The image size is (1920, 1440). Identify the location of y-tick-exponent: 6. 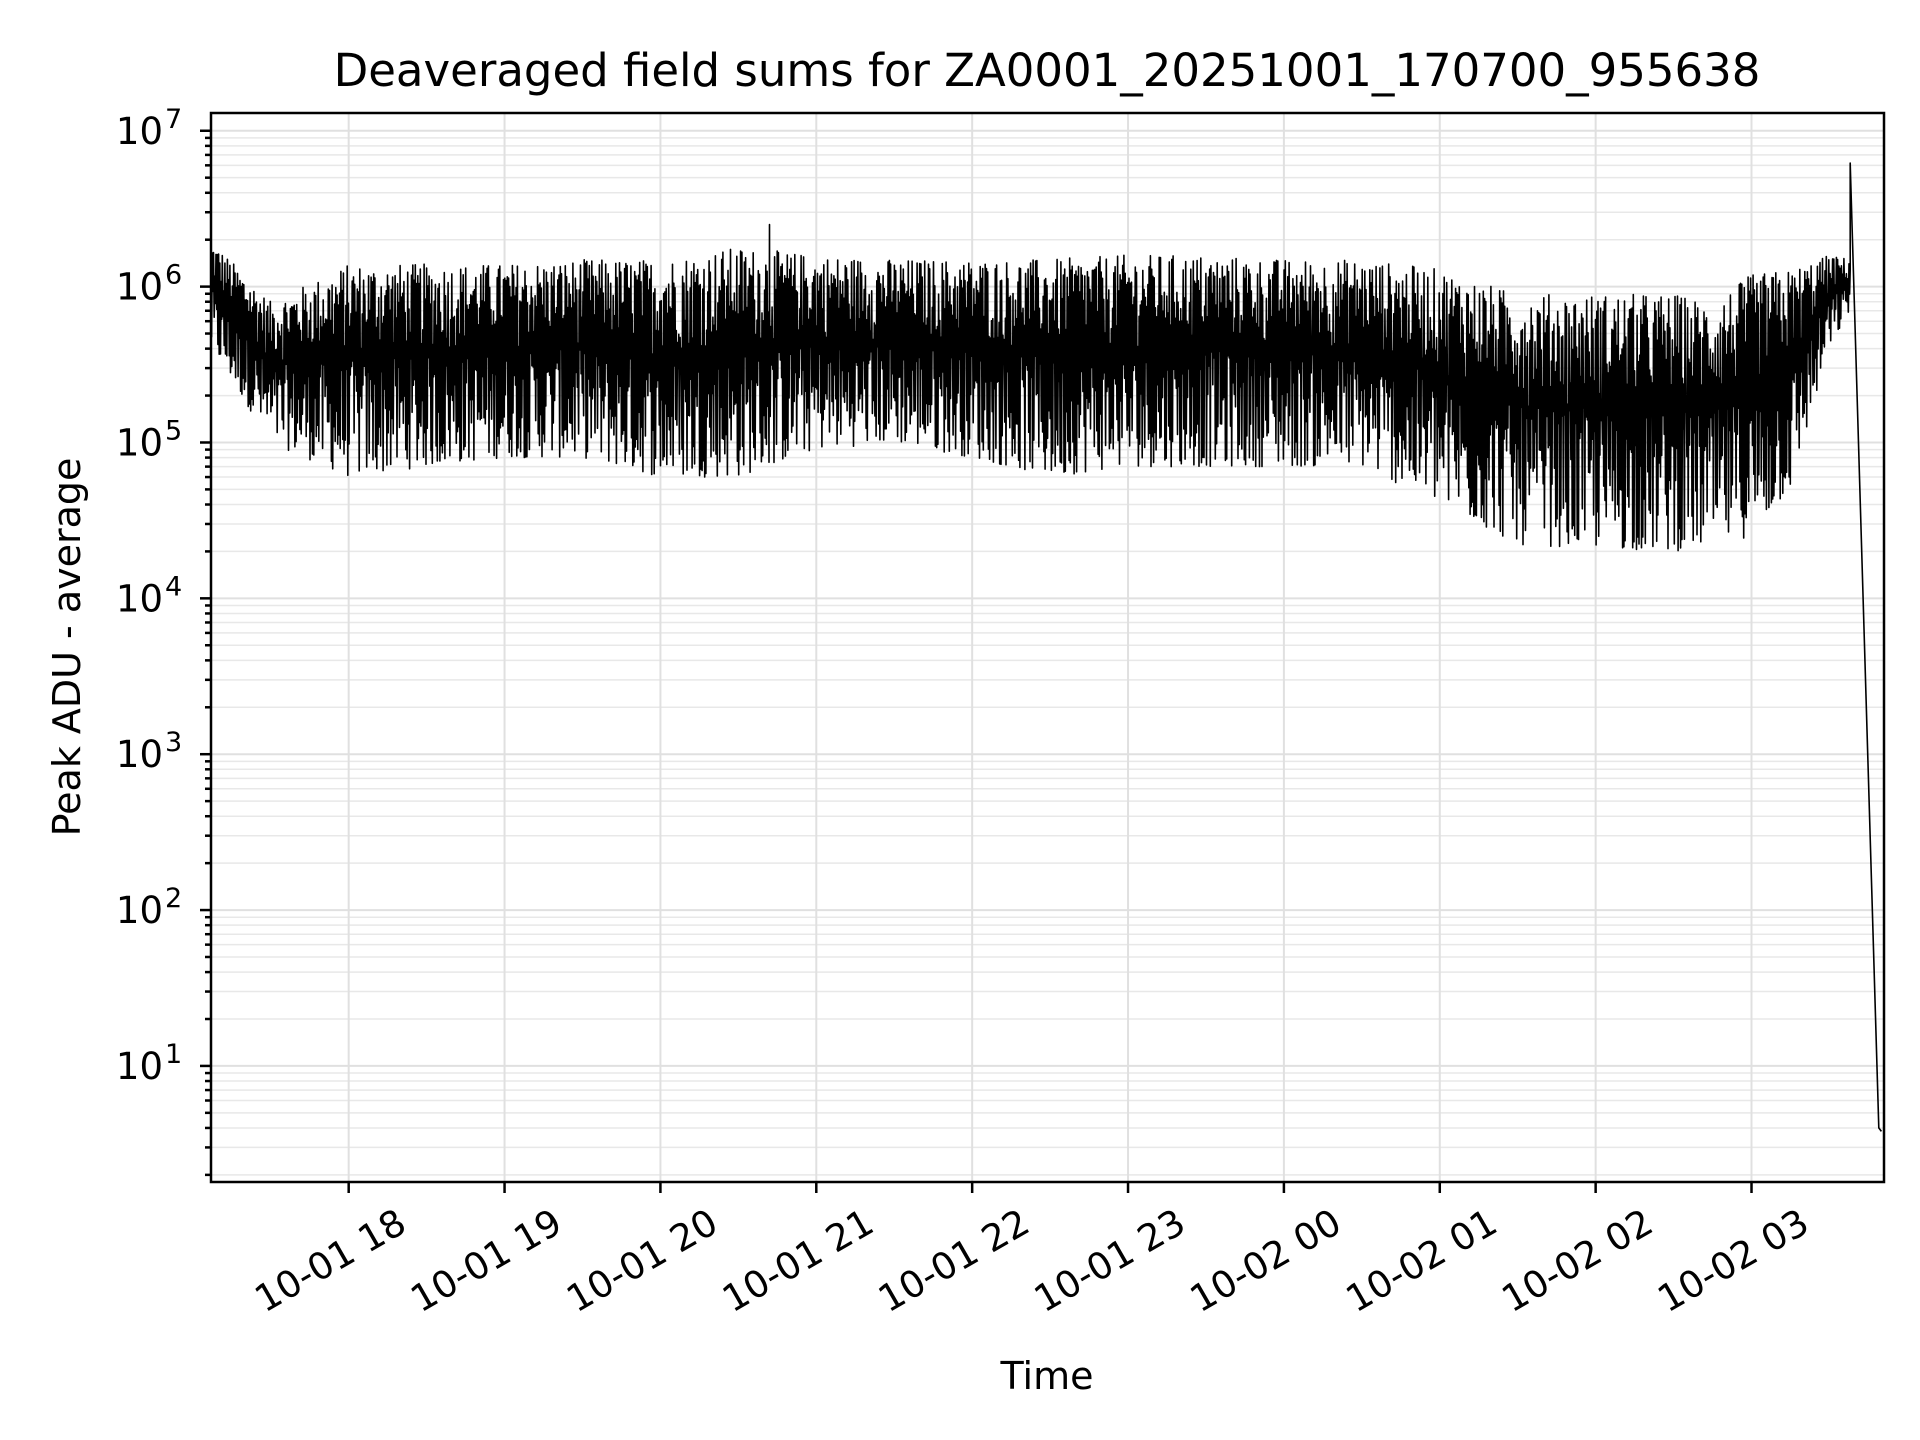
(173, 275).